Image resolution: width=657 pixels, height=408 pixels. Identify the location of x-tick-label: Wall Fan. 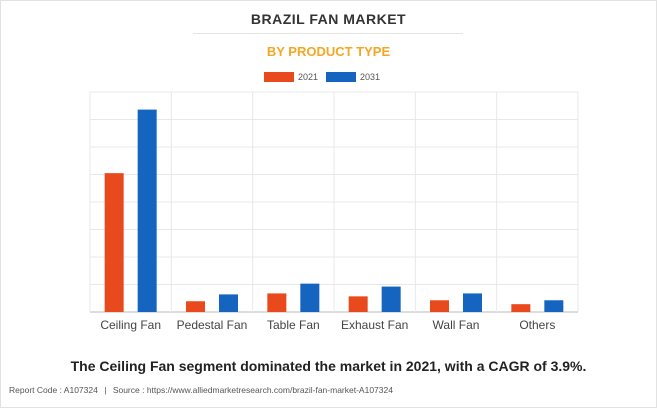
(456, 325).